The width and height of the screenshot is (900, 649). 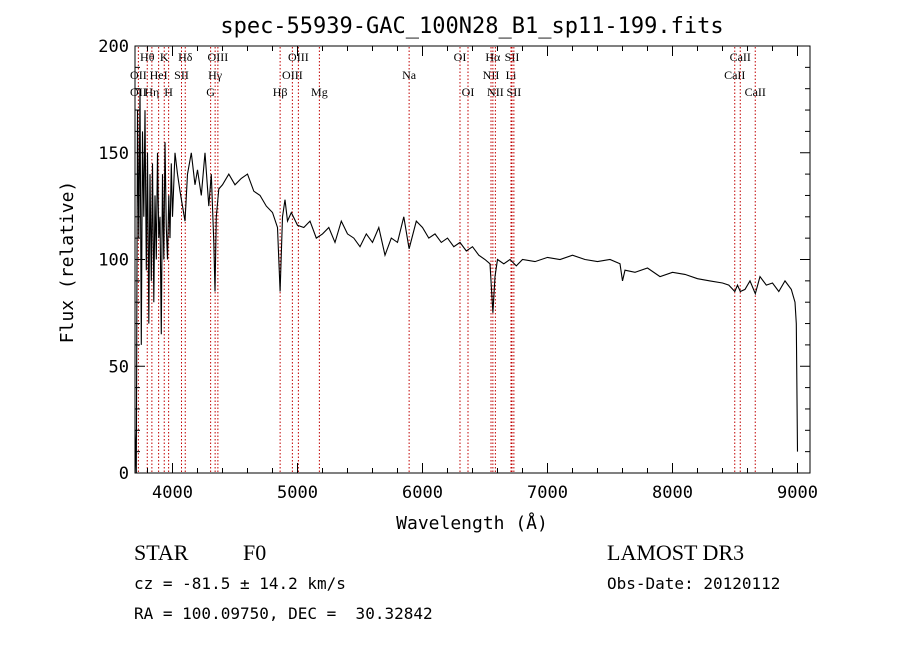 I want to click on line-marker-label: Mg, so click(x=319, y=92).